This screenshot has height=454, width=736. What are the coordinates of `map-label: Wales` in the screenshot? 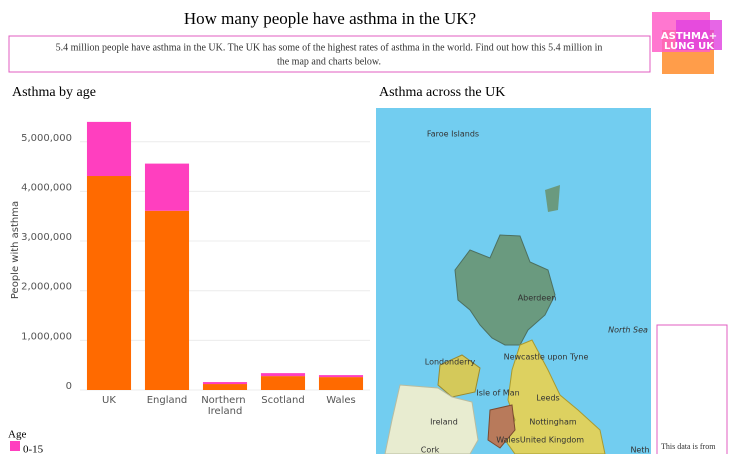 It's located at (508, 440).